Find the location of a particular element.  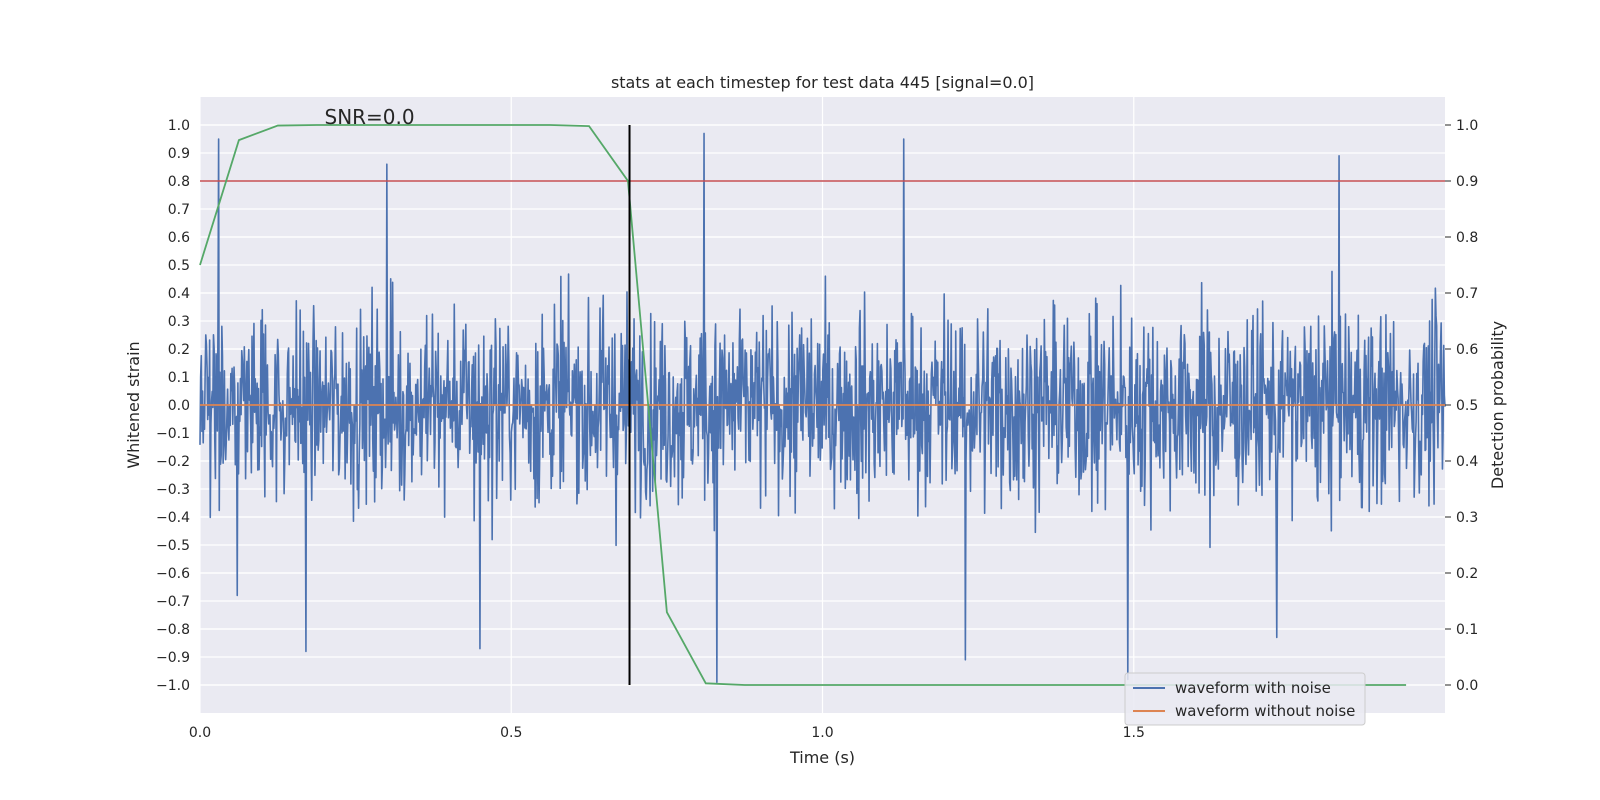

y-tick-label: −0.6 is located at coordinates (173, 574).